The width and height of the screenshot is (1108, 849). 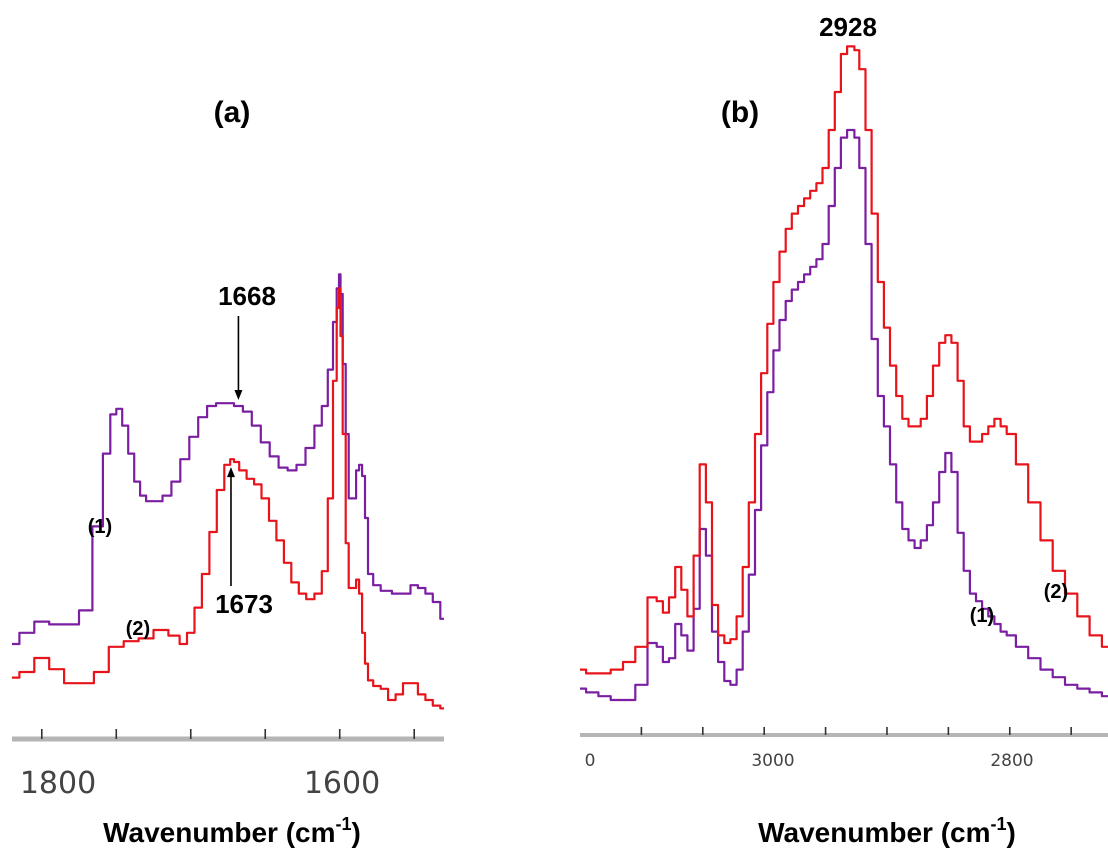 What do you see at coordinates (138, 629) in the screenshot?
I see `panel-a-series-2-label: (2)` at bounding box center [138, 629].